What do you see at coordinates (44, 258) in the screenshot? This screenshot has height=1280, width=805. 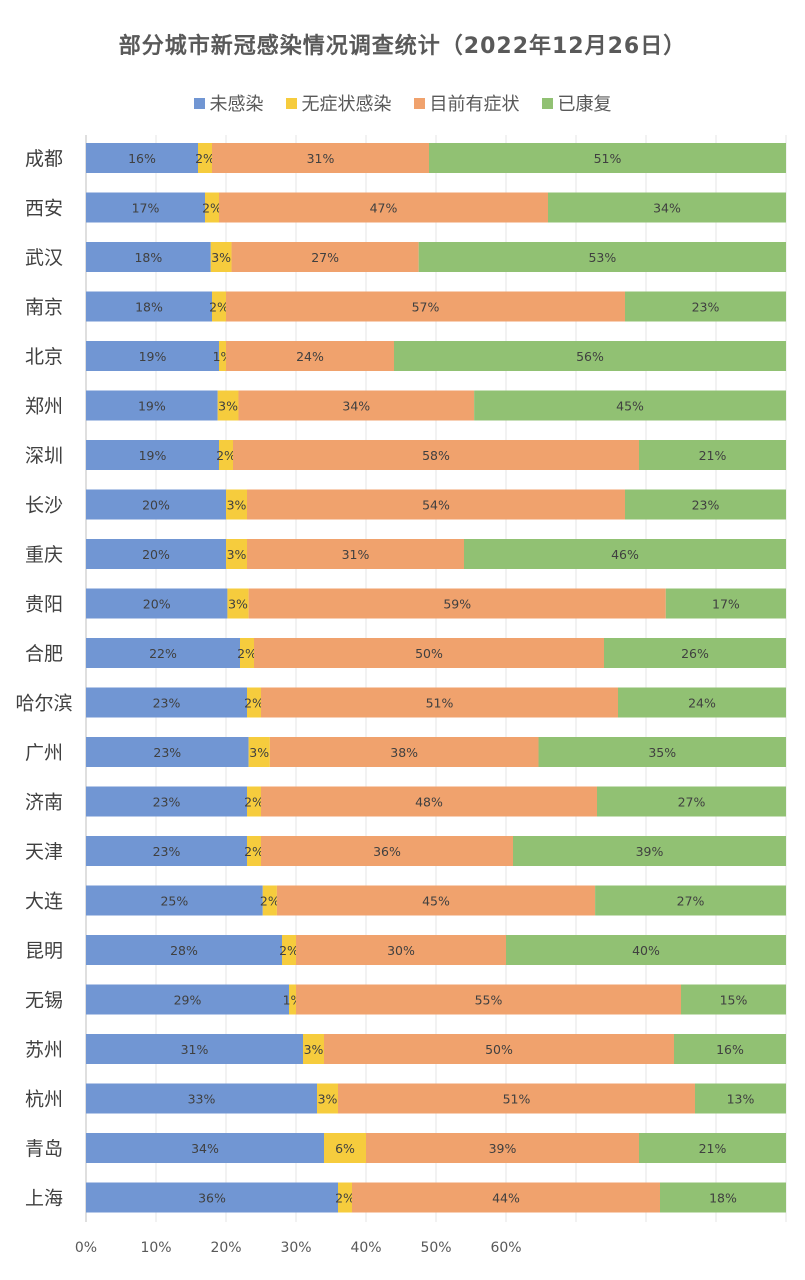 I see `category-label: 武汉` at bounding box center [44, 258].